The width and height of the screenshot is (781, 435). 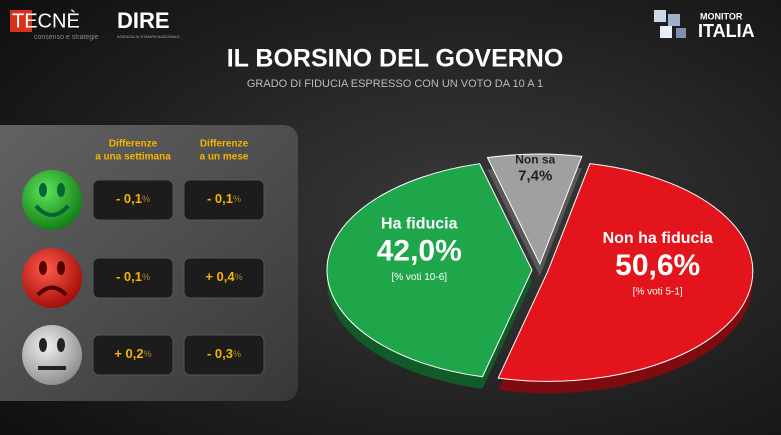 I want to click on slice-note: [% voti 5-1], so click(x=658, y=292).